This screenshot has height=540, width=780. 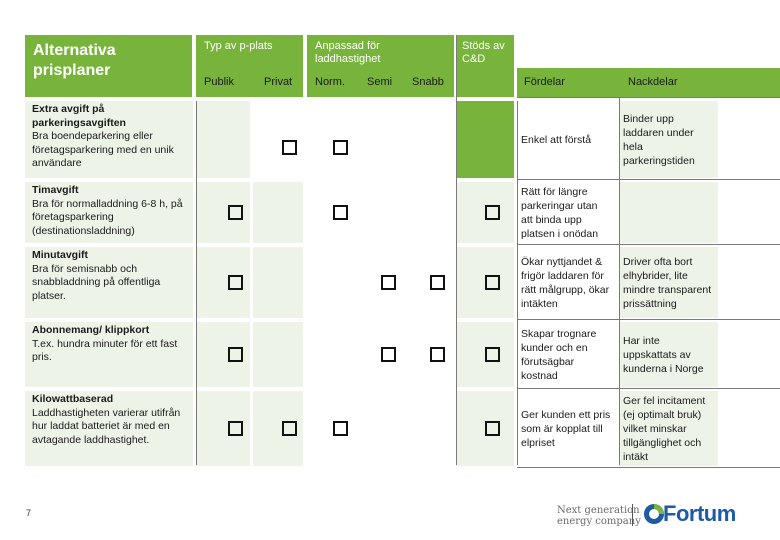 What do you see at coordinates (29, 513) in the screenshot?
I see `page-number: 7` at bounding box center [29, 513].